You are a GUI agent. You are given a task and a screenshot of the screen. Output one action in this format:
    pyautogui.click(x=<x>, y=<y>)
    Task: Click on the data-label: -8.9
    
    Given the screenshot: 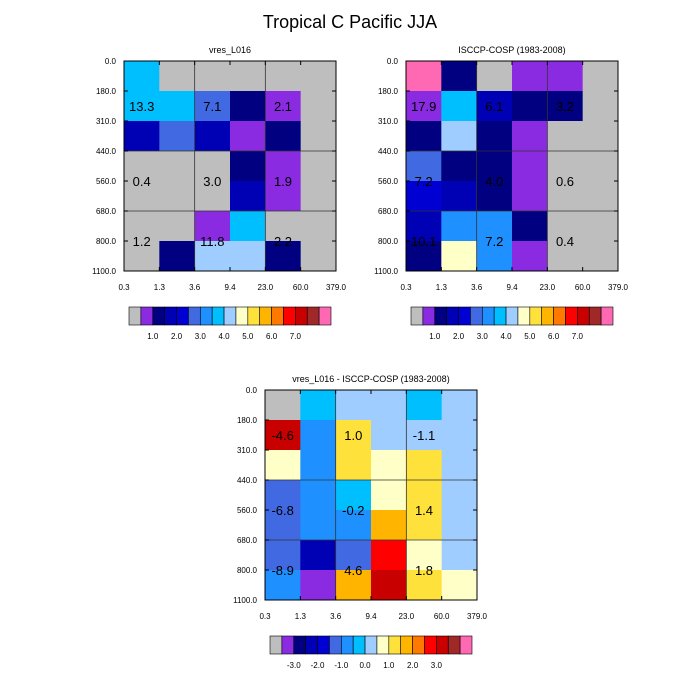 What is the action you would take?
    pyautogui.click(x=282, y=570)
    